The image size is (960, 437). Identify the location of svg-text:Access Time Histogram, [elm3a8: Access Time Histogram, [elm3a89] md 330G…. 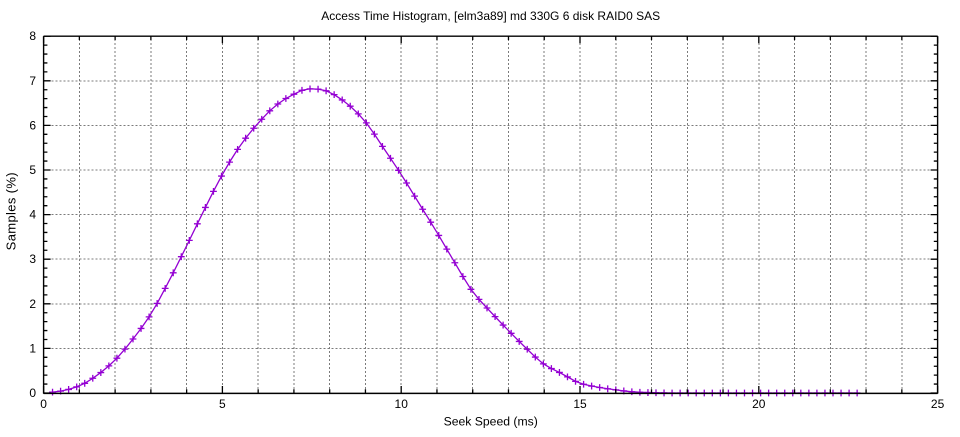
(490, 16).